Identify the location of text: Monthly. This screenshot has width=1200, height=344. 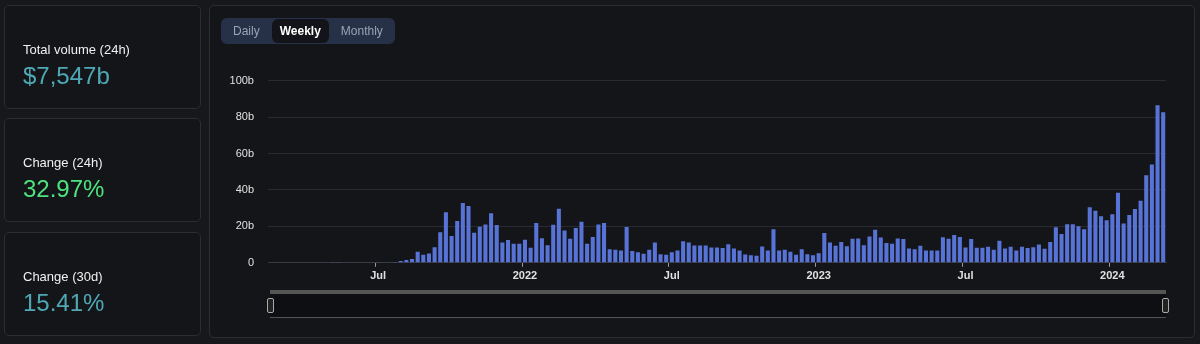
(361, 31).